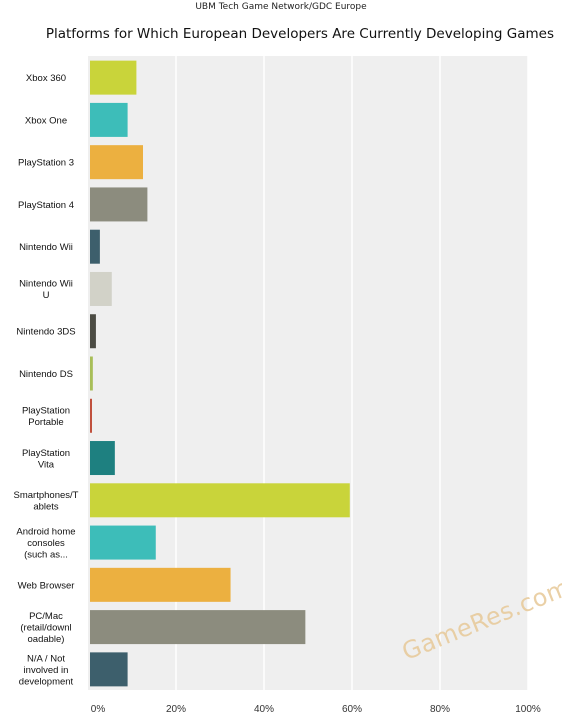 This screenshot has height=720, width=562. What do you see at coordinates (45, 332) in the screenshot?
I see `category-label: Nintendo 3DS` at bounding box center [45, 332].